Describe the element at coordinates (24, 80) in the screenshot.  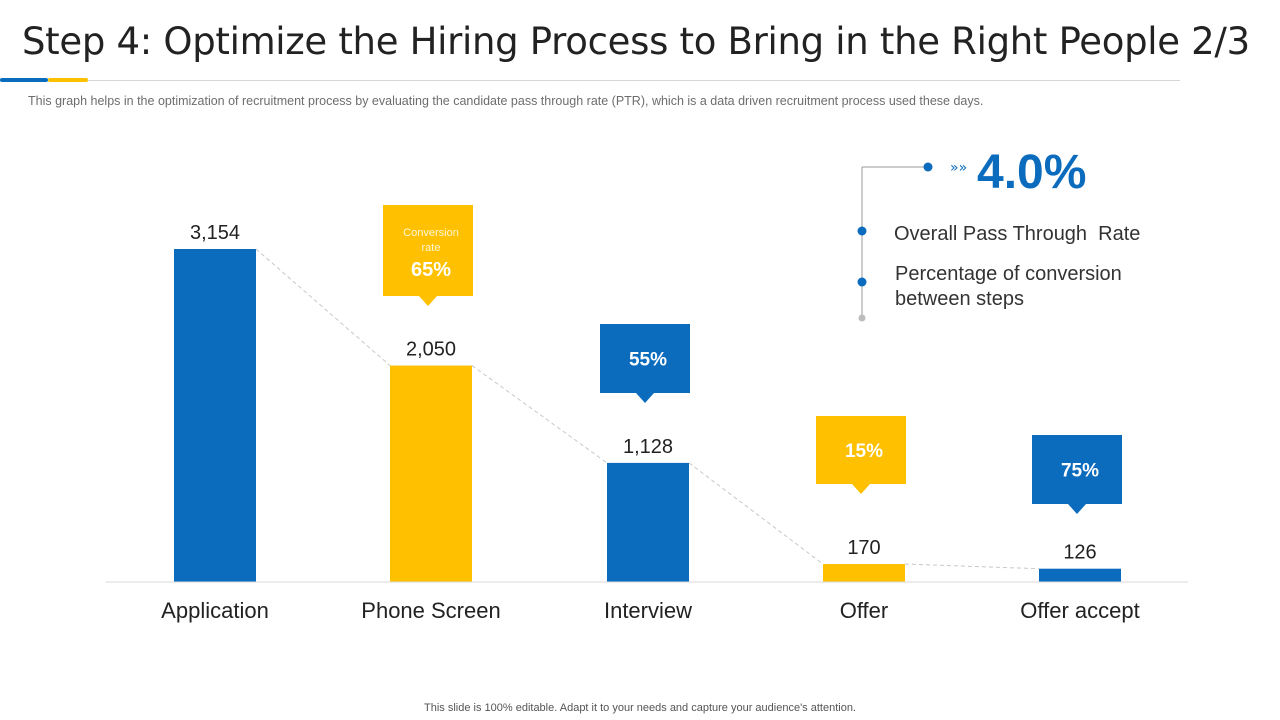
I see `title-accent-blue` at that location.